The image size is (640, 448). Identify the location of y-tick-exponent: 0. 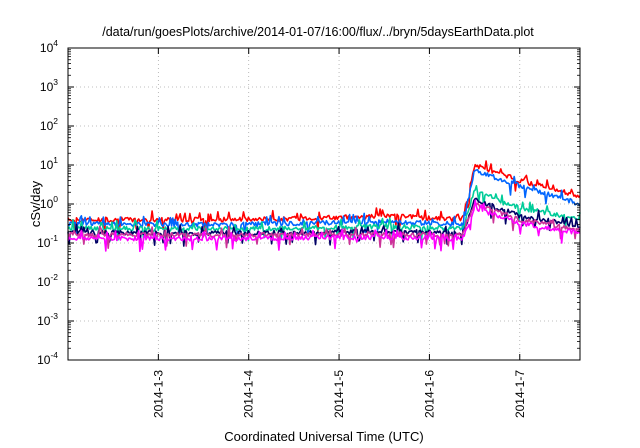
(55, 199).